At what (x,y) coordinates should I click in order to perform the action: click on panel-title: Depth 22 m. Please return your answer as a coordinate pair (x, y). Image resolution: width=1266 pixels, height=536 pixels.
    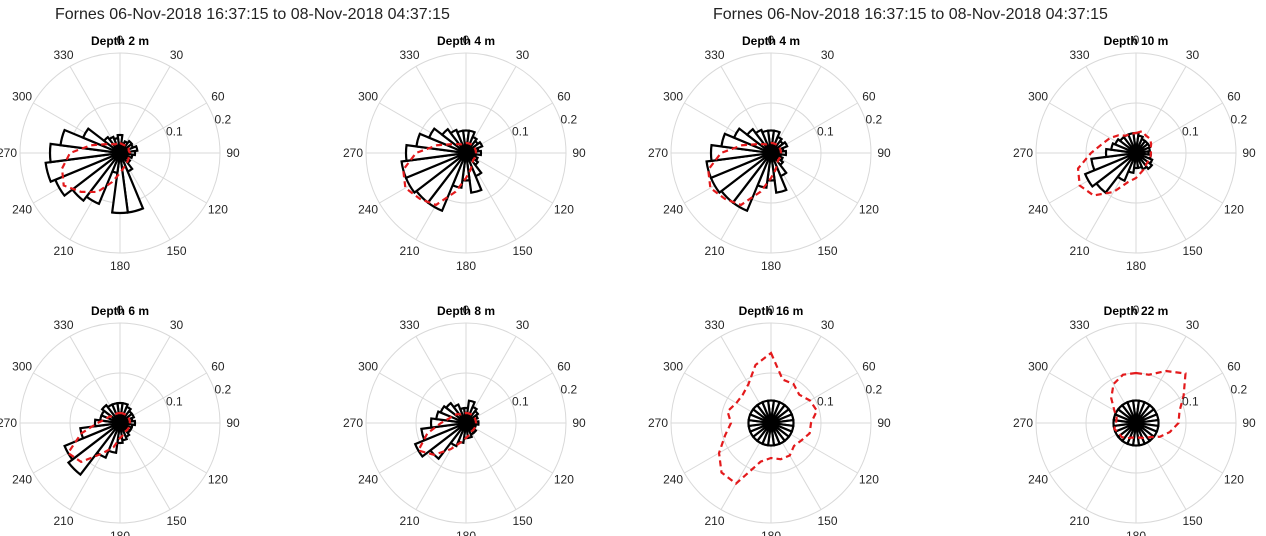
    Looking at the image, I should click on (1136, 311).